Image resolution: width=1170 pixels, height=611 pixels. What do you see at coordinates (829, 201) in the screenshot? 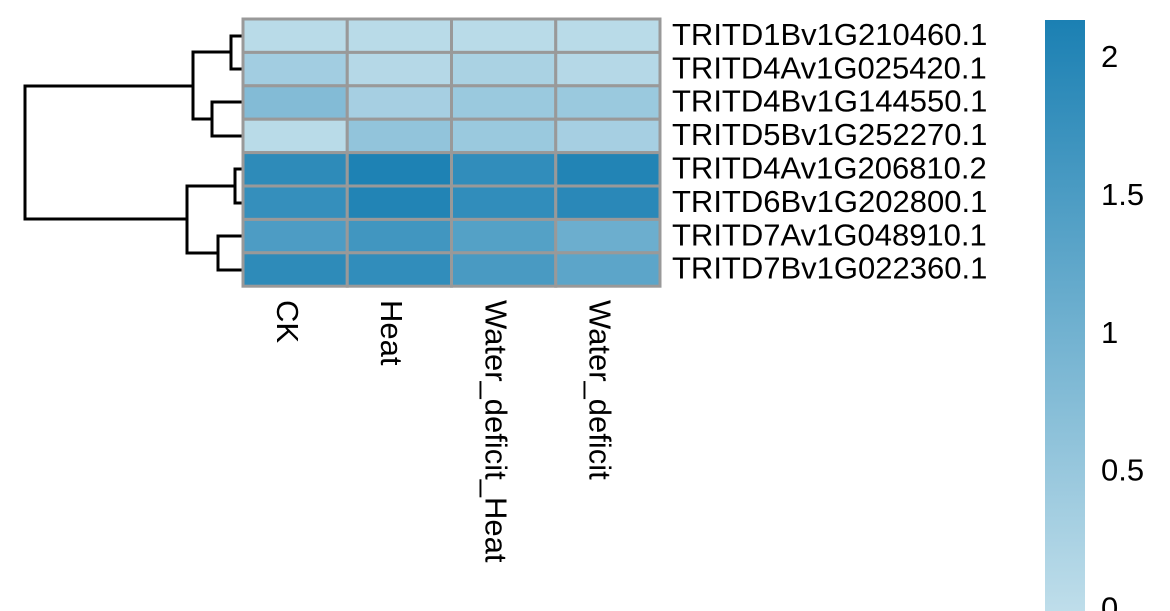
I see `row-label: TRITD6Bv1G202800.1` at bounding box center [829, 201].